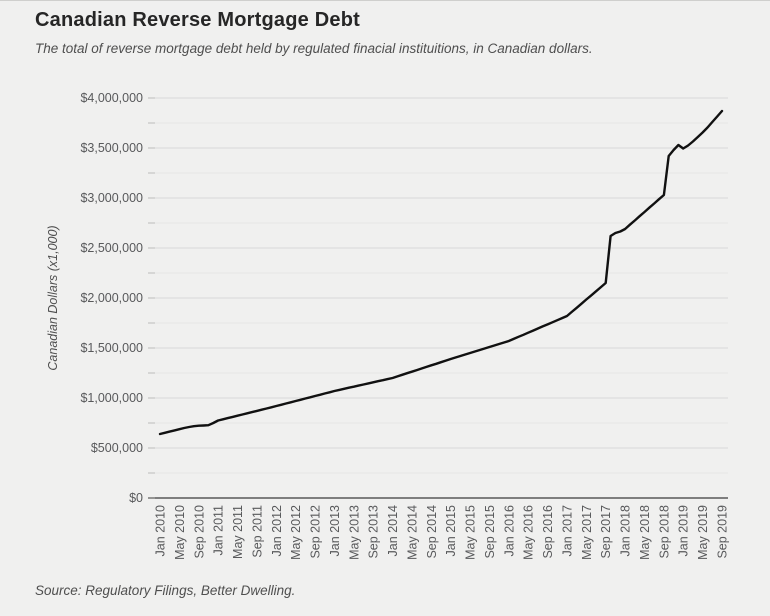  Describe the element at coordinates (111, 298) in the screenshot. I see `y-tick-label: $2,000,000` at that location.